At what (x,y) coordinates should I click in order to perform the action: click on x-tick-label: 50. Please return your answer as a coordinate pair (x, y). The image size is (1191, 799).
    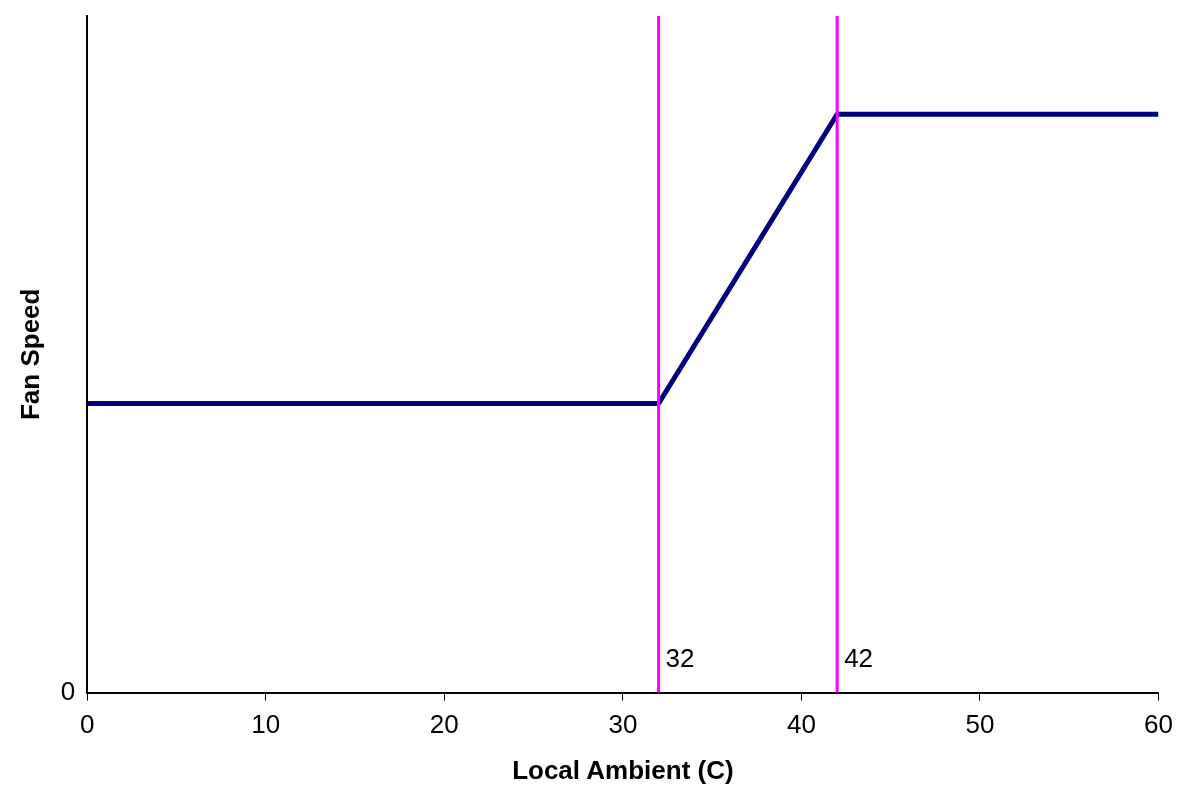
    Looking at the image, I should click on (980, 724).